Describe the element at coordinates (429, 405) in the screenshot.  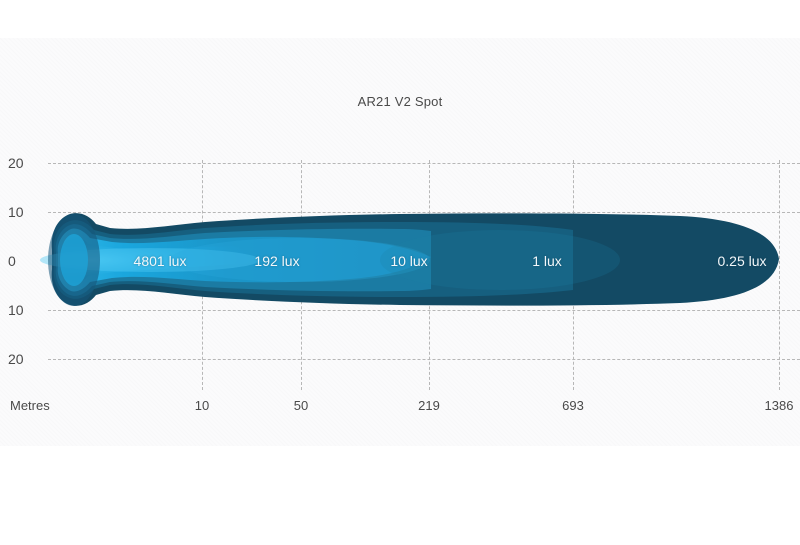
I see `x-tick-219: 219` at that location.